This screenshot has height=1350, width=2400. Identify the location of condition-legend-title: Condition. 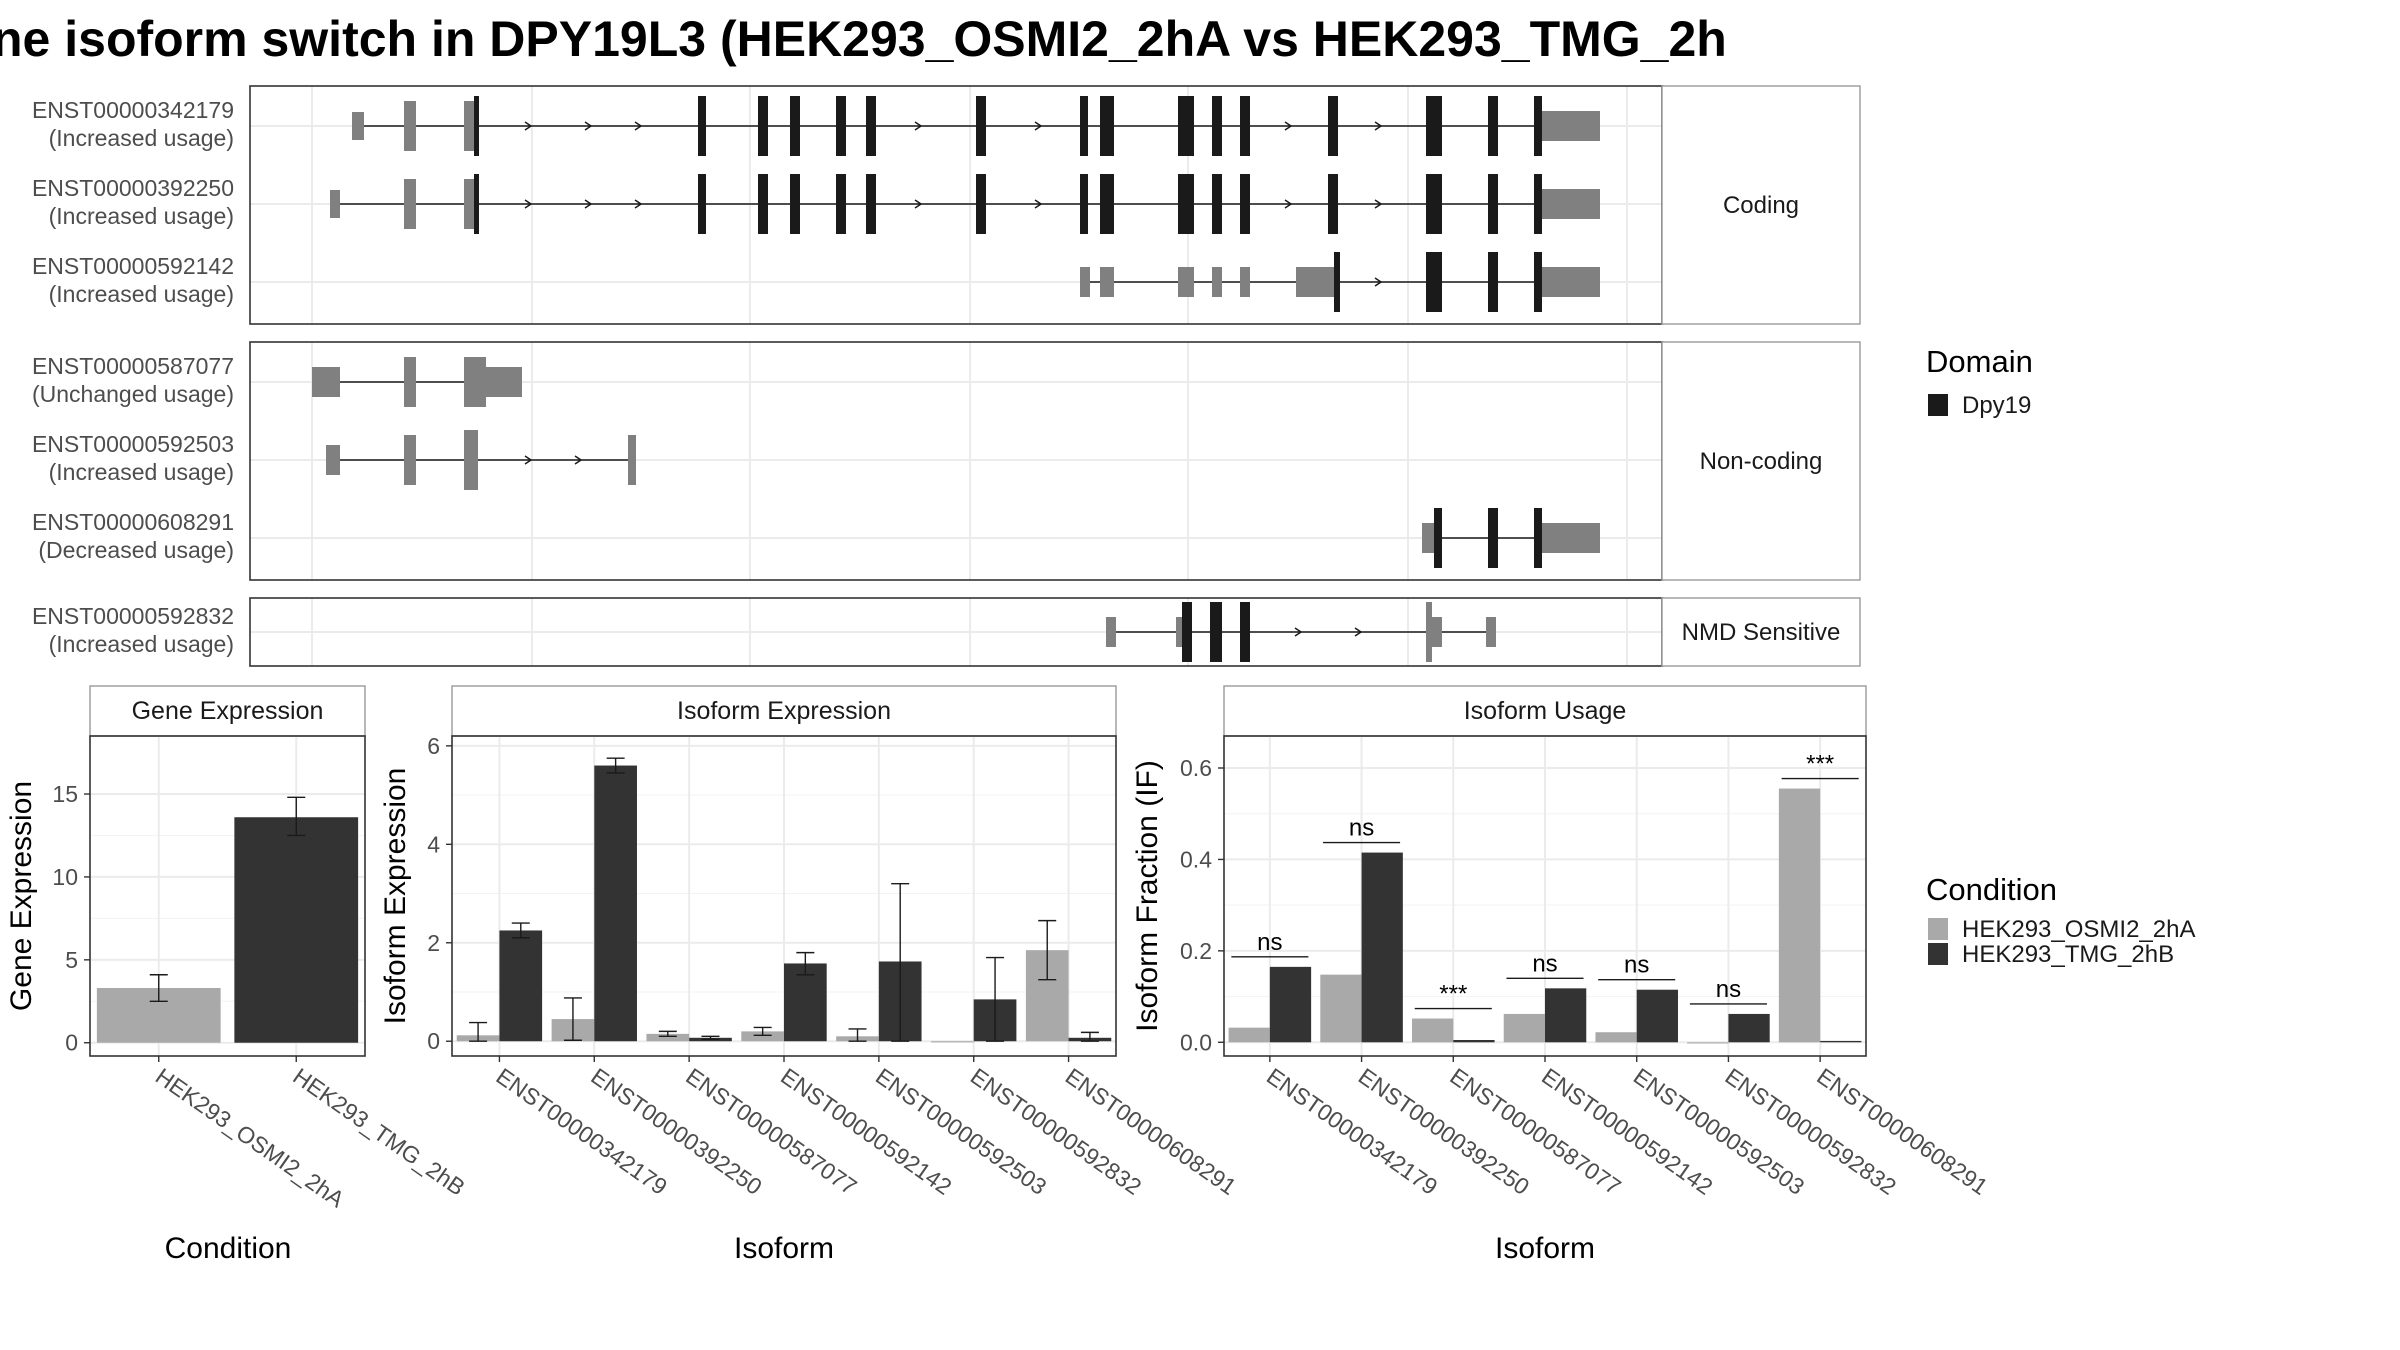
(1991, 889).